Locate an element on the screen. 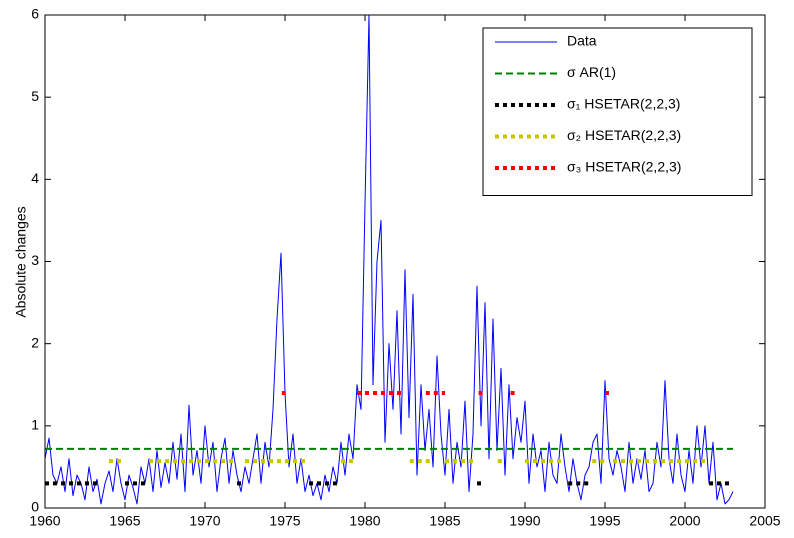  x-tick-label: 1980 is located at coordinates (364, 521).